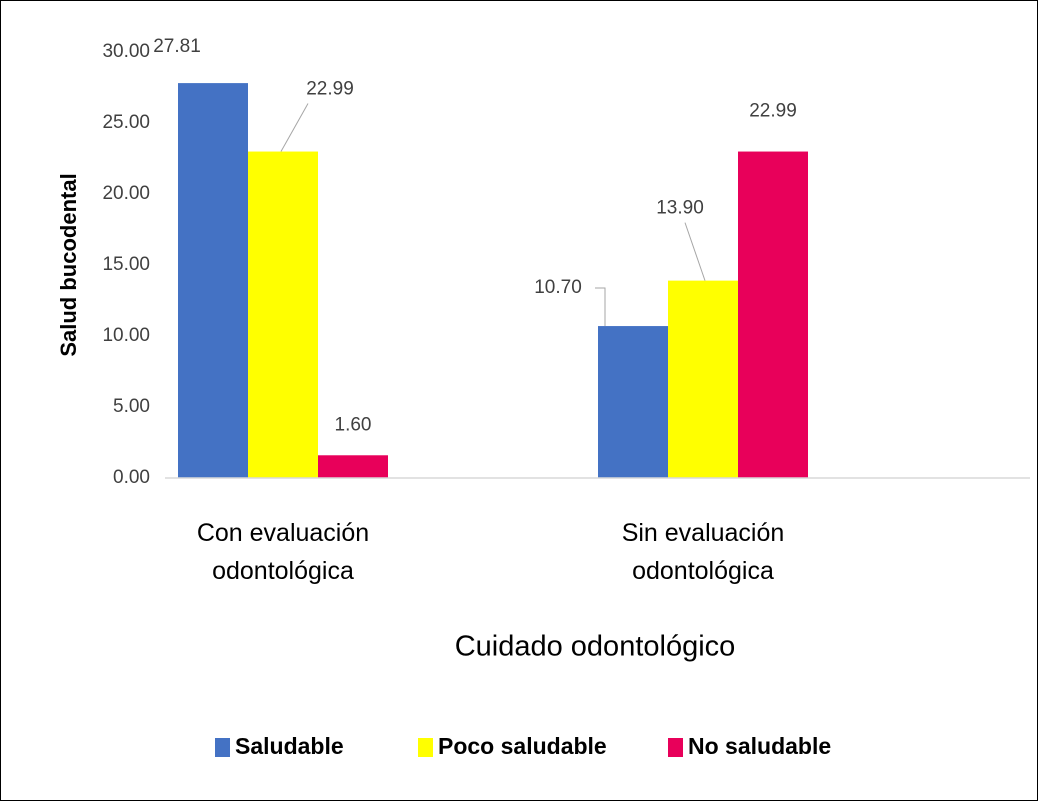 This screenshot has width=1038, height=801. Describe the element at coordinates (558, 287) in the screenshot. I see `data-label: 10.70` at that location.